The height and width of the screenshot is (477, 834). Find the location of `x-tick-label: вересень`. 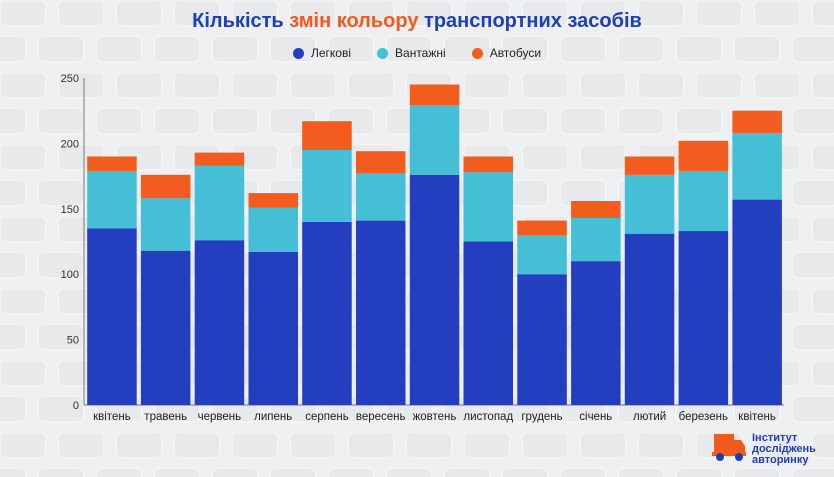

x-tick-label: вересень is located at coordinates (381, 417).